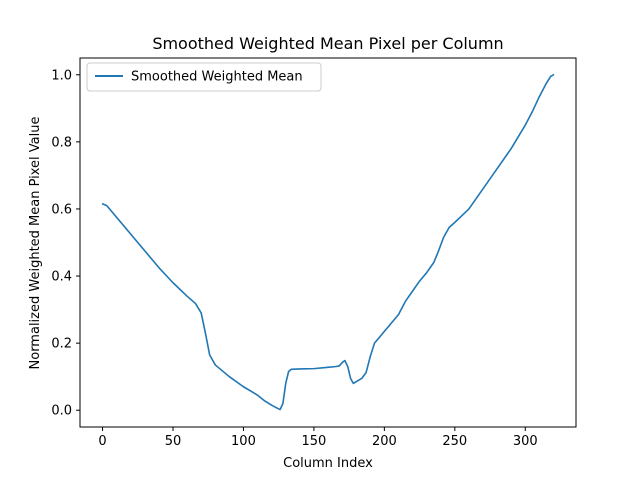  I want to click on x-axis-label: Column Index, so click(328, 463).